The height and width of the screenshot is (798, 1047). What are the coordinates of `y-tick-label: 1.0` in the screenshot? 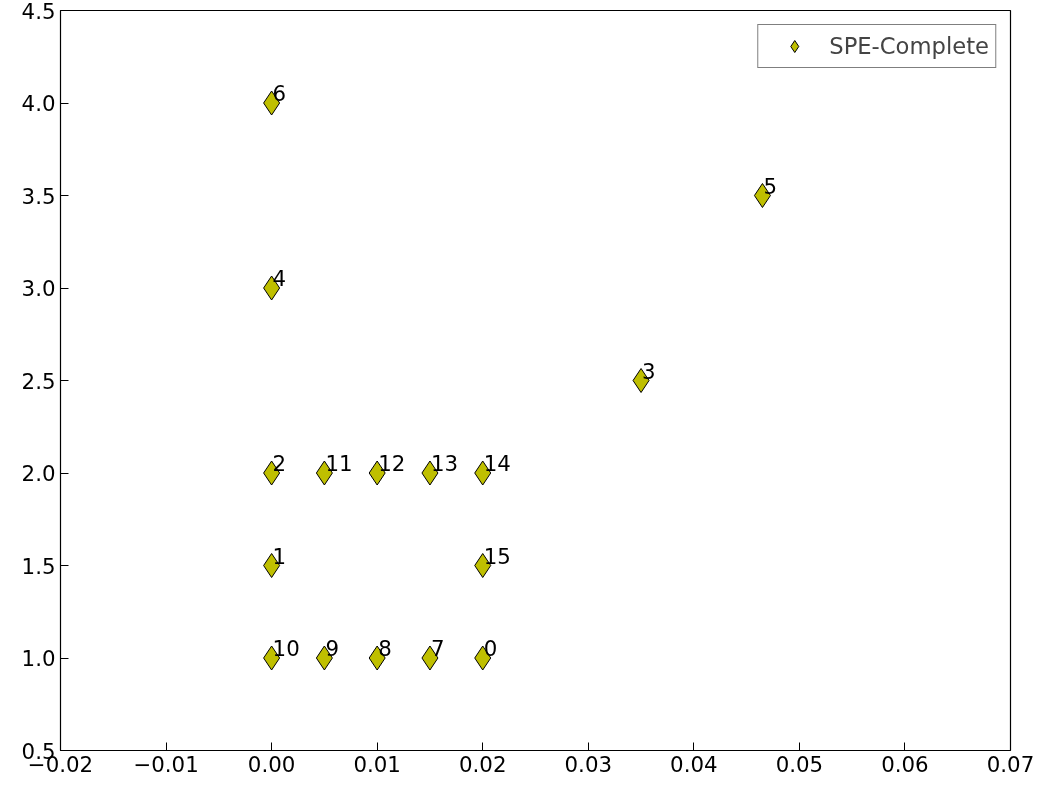 It's located at (38, 658).